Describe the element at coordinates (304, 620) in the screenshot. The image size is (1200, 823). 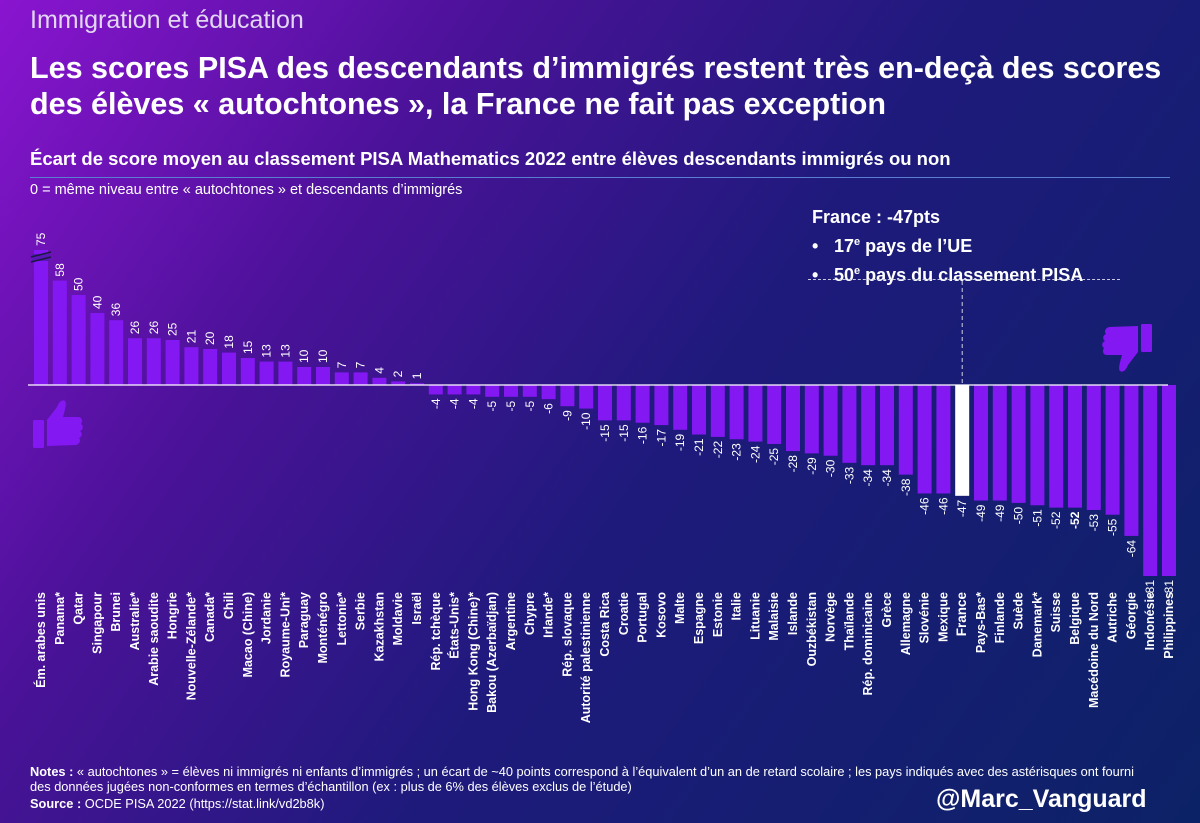
I see `category-label-14: Paraguay` at that location.